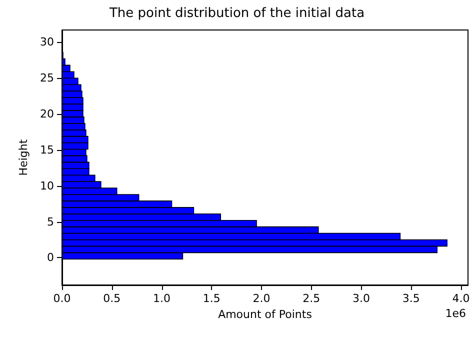 The width and height of the screenshot is (474, 350). I want to click on x-tick-label: 0.5, so click(112, 298).